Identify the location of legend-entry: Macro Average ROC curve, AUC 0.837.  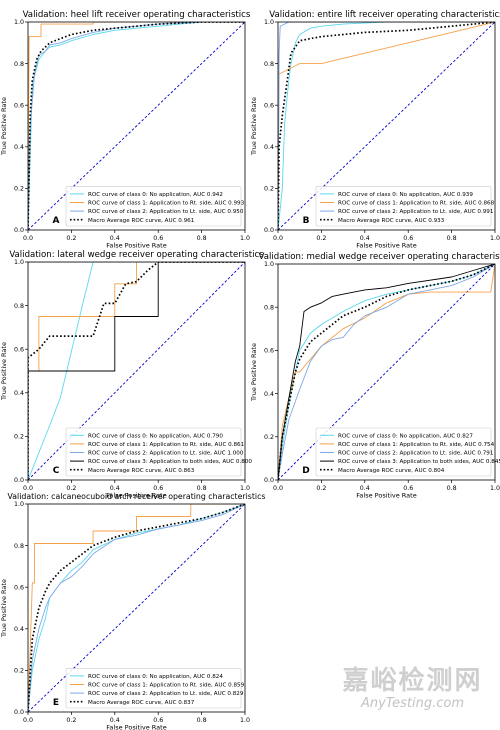
(141, 703).